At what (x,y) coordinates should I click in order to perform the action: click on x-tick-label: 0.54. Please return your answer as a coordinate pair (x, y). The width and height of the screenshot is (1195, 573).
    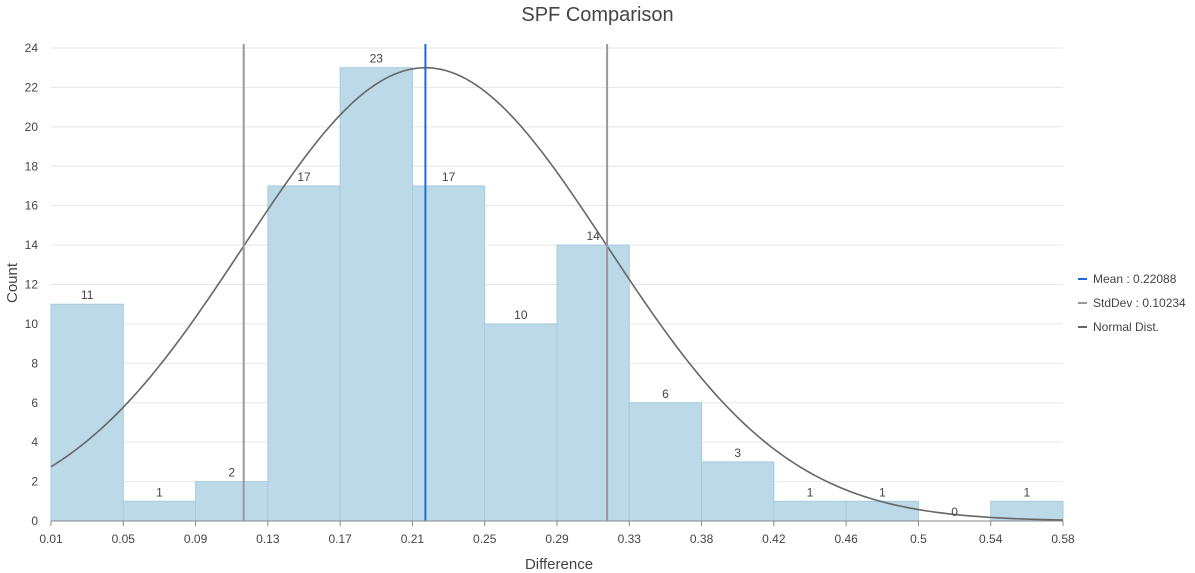
    Looking at the image, I should click on (991, 539).